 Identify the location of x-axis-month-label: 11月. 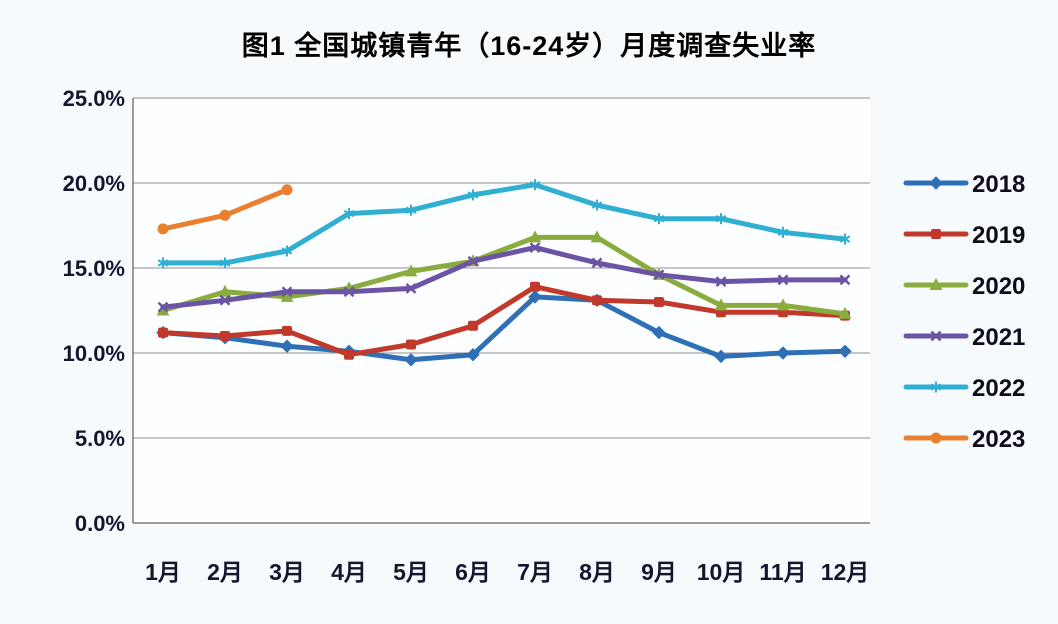
(782, 572).